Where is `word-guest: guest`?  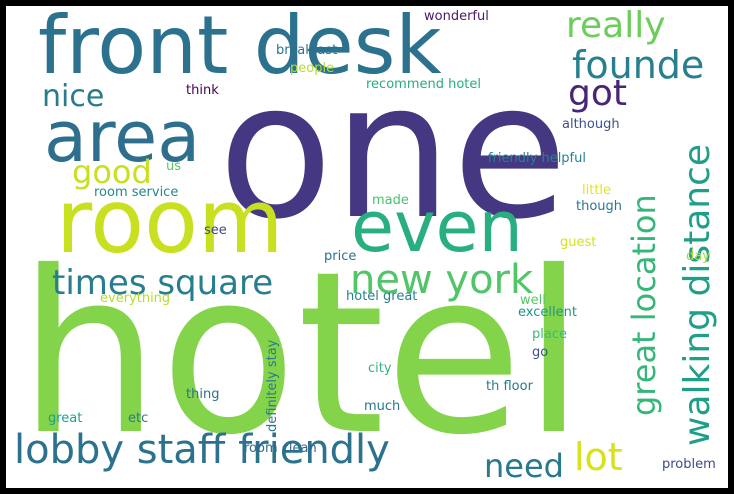
word-guest: guest is located at coordinates (578, 242).